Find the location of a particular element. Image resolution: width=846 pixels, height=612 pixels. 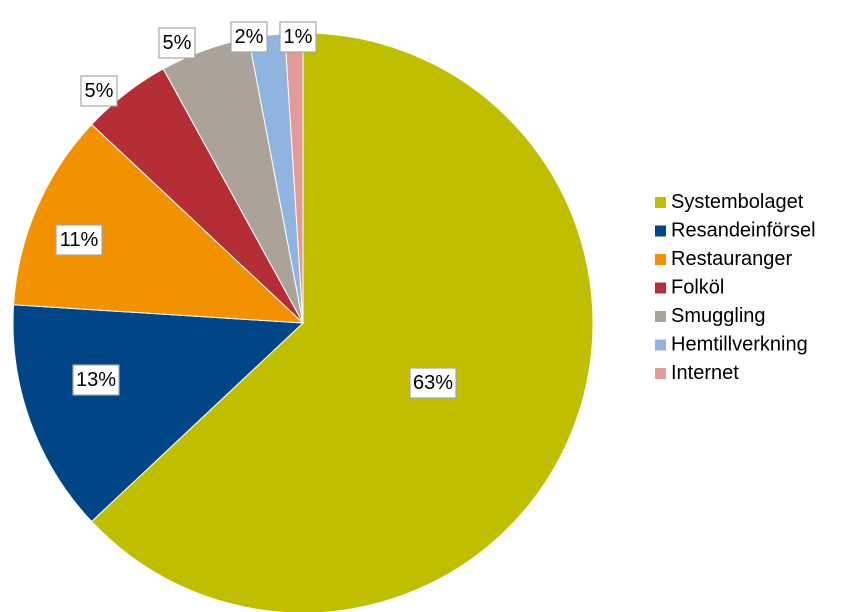

legend-label: Hemtillverkning is located at coordinates (739, 345).